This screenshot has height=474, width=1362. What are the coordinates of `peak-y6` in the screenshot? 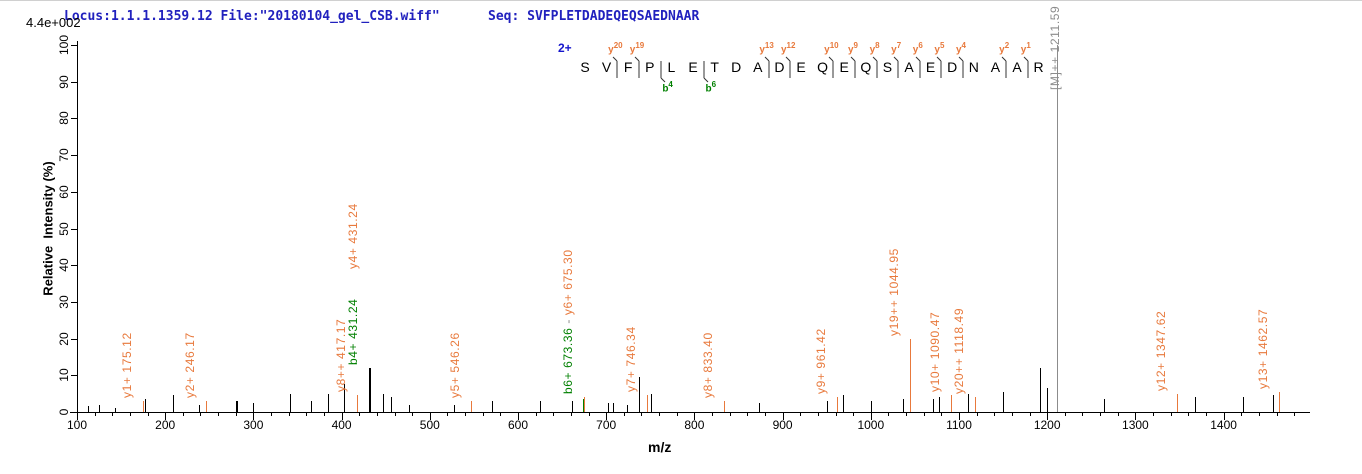 It's located at (585, 404).